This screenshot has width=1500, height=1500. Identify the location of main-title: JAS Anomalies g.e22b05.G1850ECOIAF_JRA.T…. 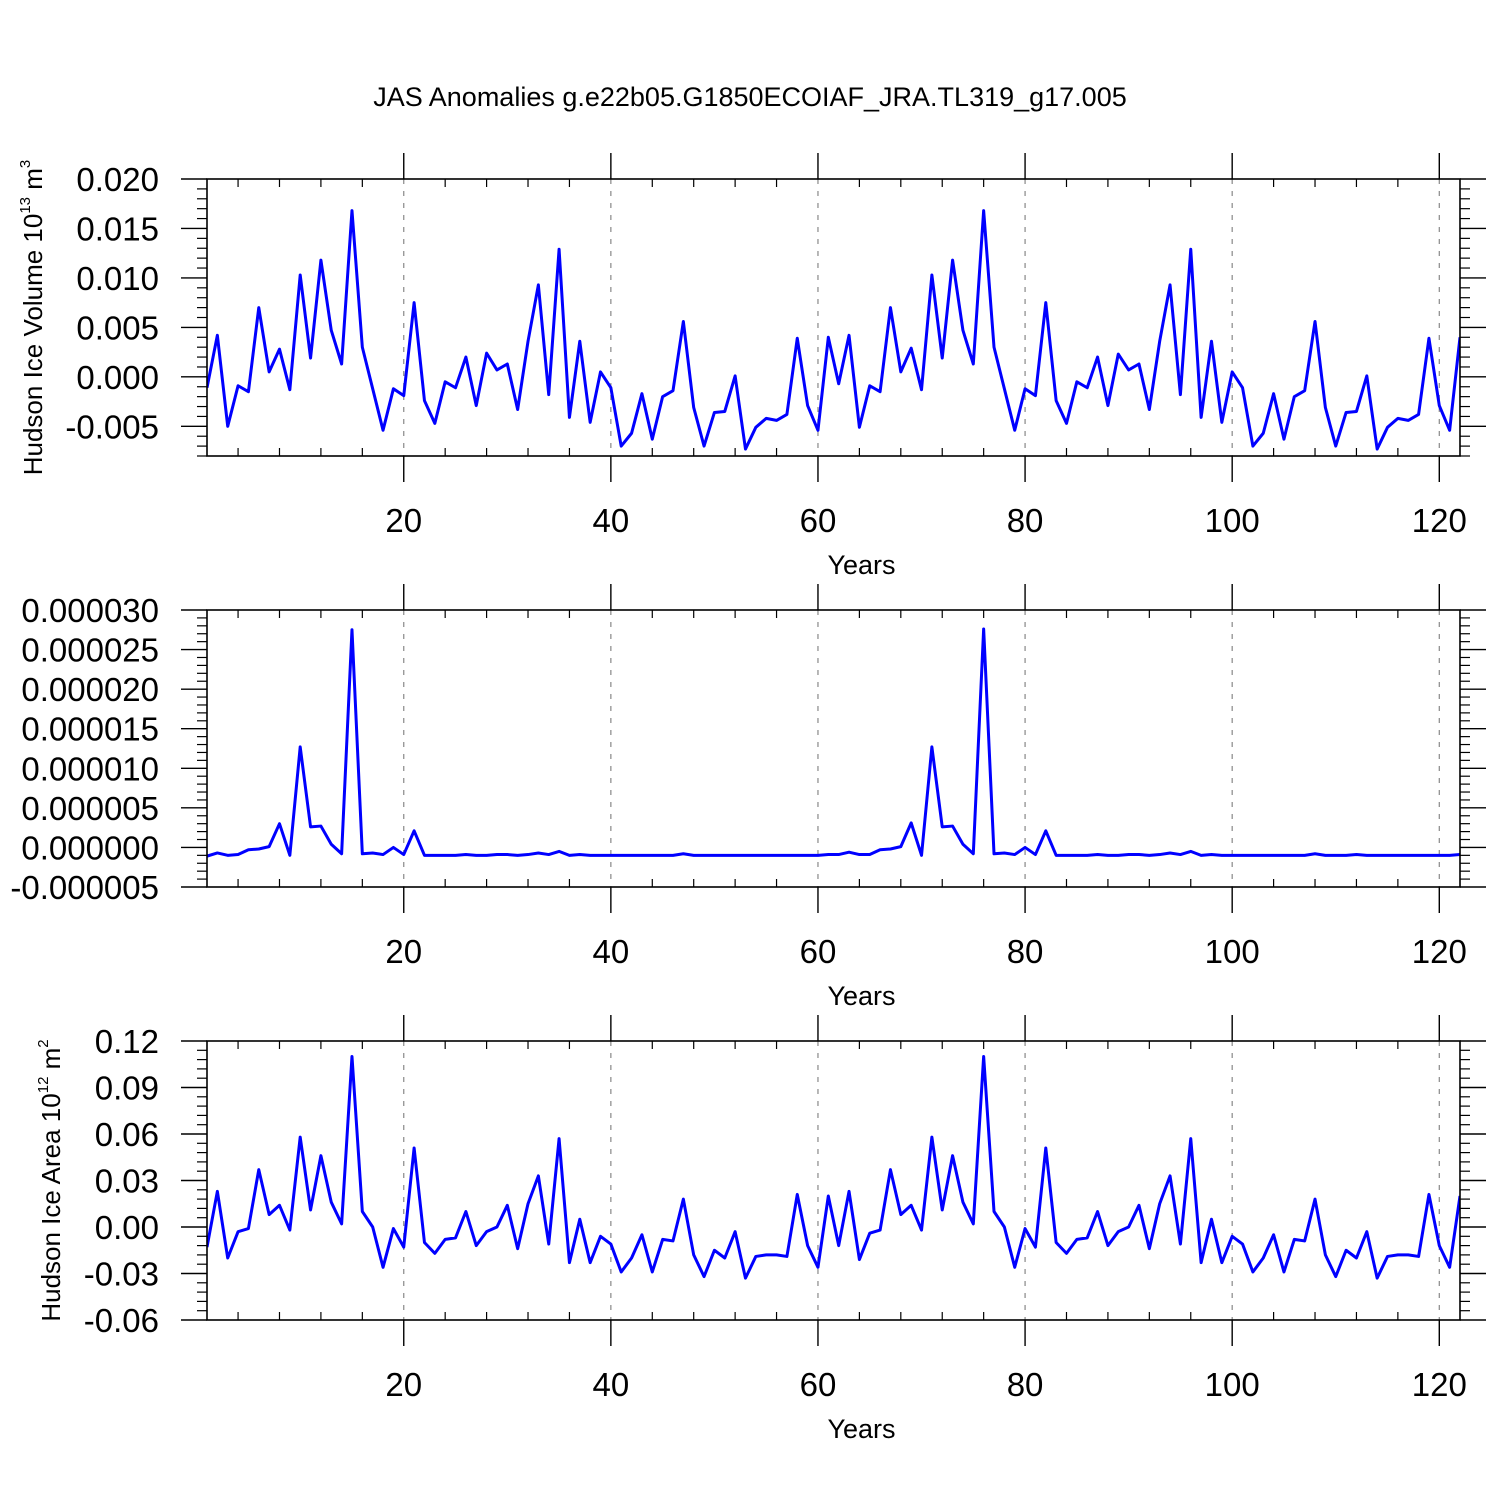
(749, 97).